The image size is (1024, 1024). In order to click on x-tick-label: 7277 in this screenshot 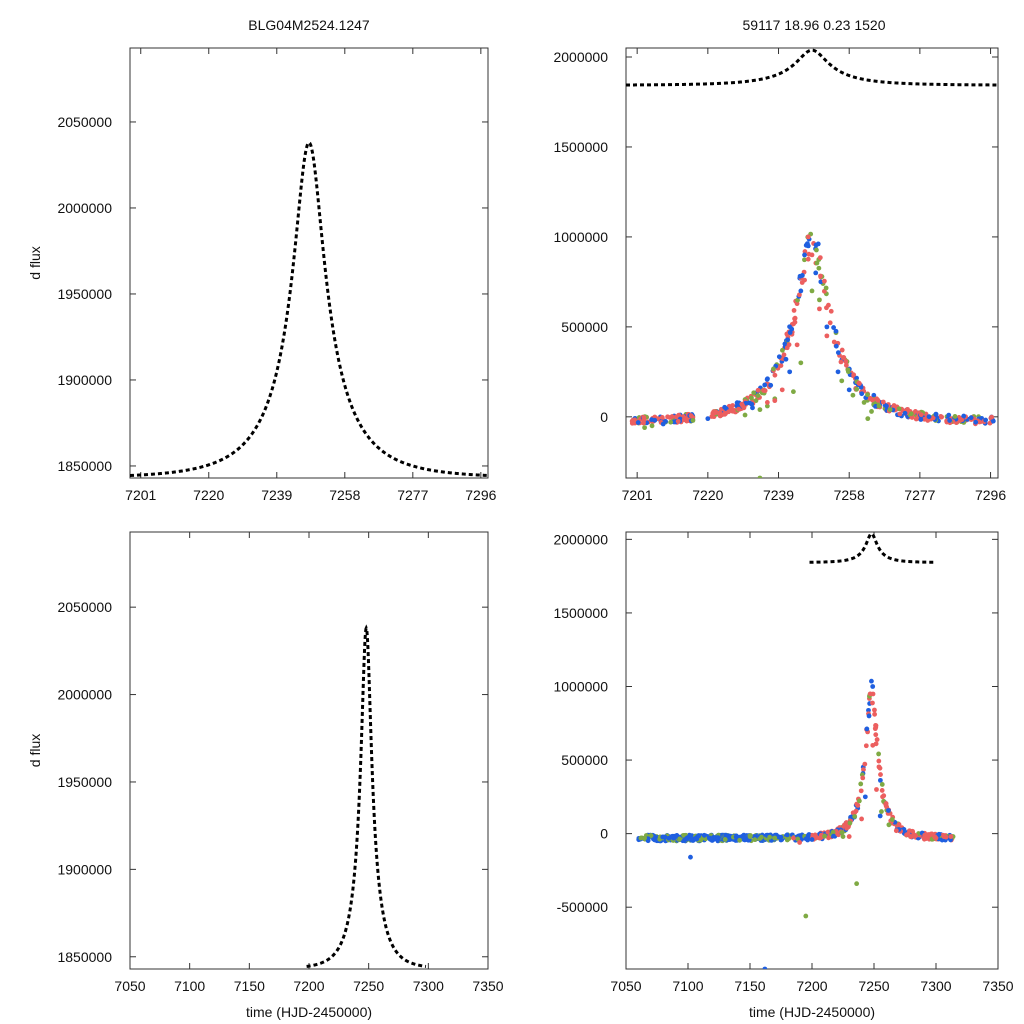, I will do `click(919, 495)`.